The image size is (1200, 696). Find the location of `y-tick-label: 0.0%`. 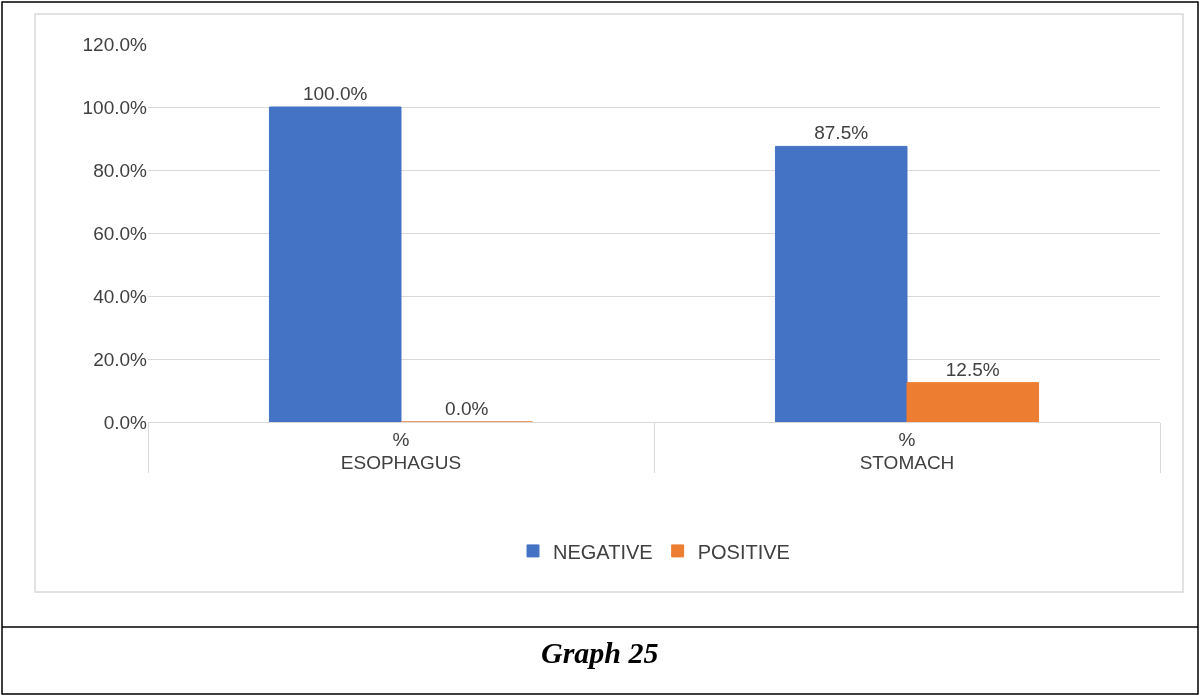

y-tick-label: 0.0% is located at coordinates (125, 422).